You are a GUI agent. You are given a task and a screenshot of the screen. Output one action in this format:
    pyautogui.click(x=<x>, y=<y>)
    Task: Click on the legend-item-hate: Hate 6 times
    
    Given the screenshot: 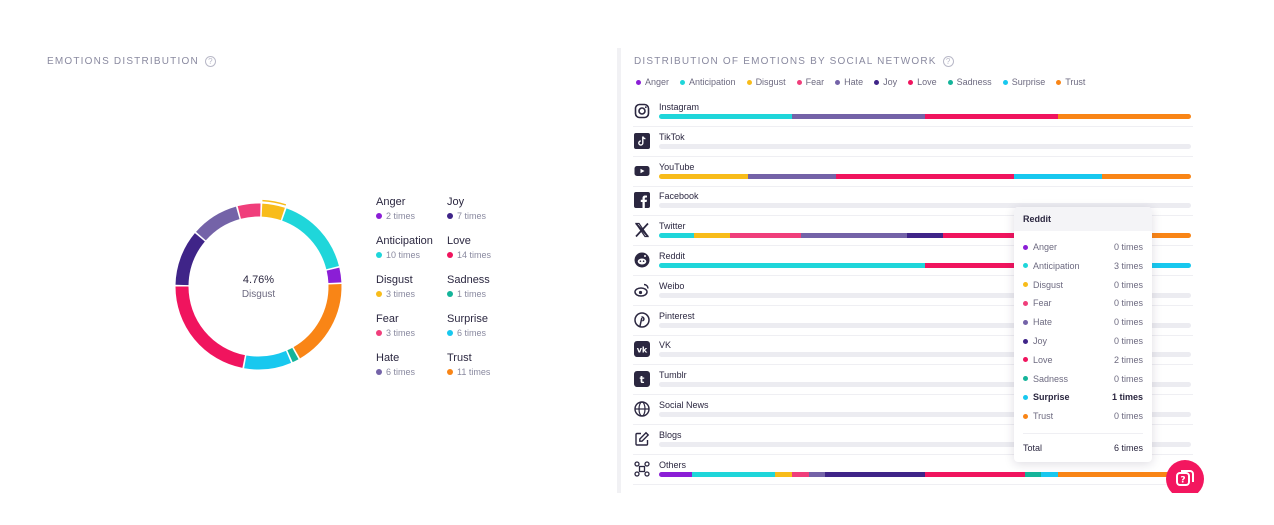 What is the action you would take?
    pyautogui.click(x=411, y=366)
    